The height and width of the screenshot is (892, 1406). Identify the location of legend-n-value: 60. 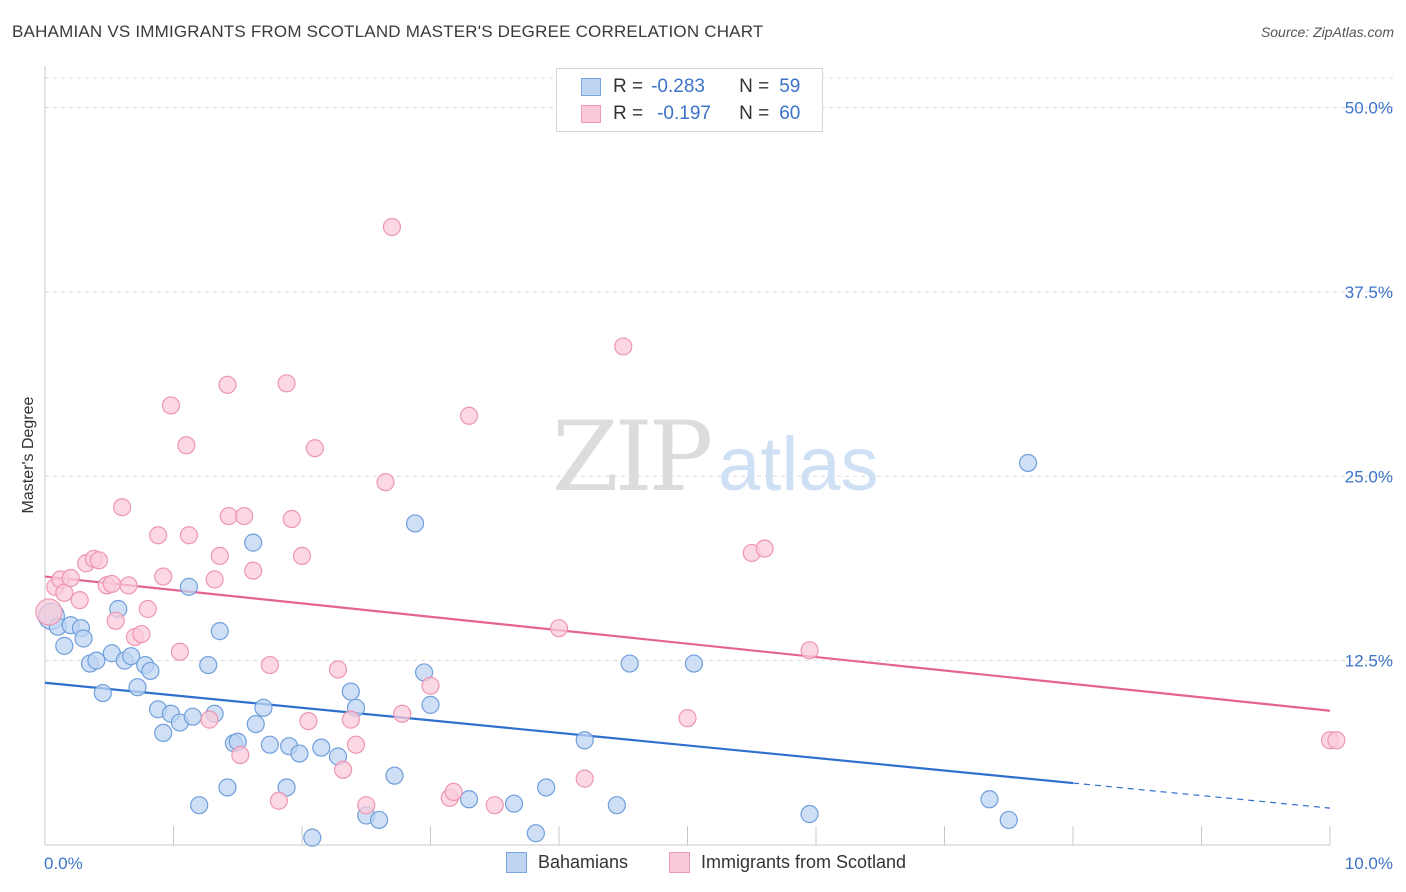
(790, 113).